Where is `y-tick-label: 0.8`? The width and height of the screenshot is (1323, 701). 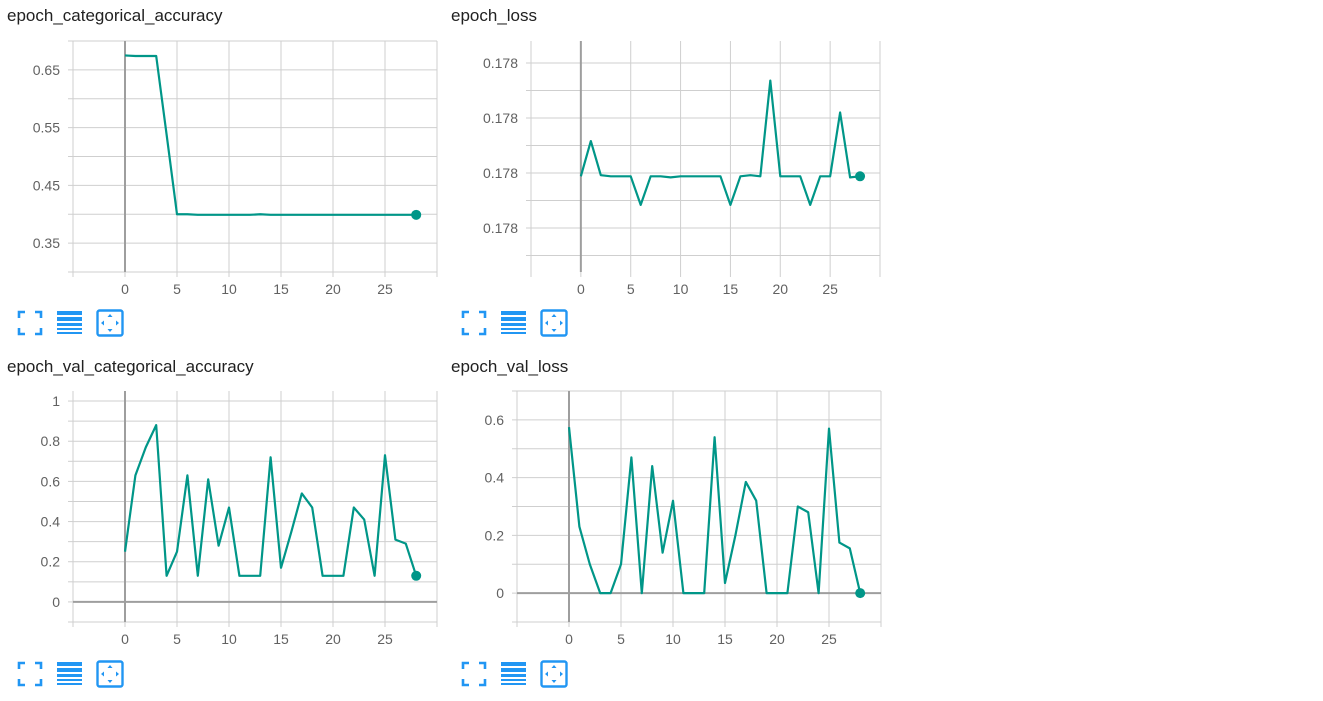 y-tick-label: 0.8 is located at coordinates (51, 441).